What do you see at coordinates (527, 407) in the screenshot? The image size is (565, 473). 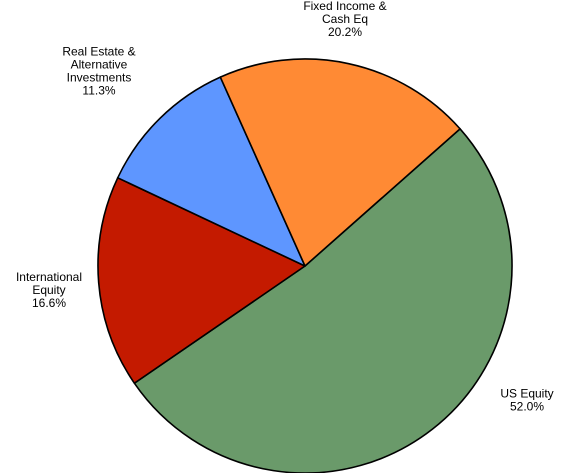 I see `pie-label-value: 52.0%` at bounding box center [527, 407].